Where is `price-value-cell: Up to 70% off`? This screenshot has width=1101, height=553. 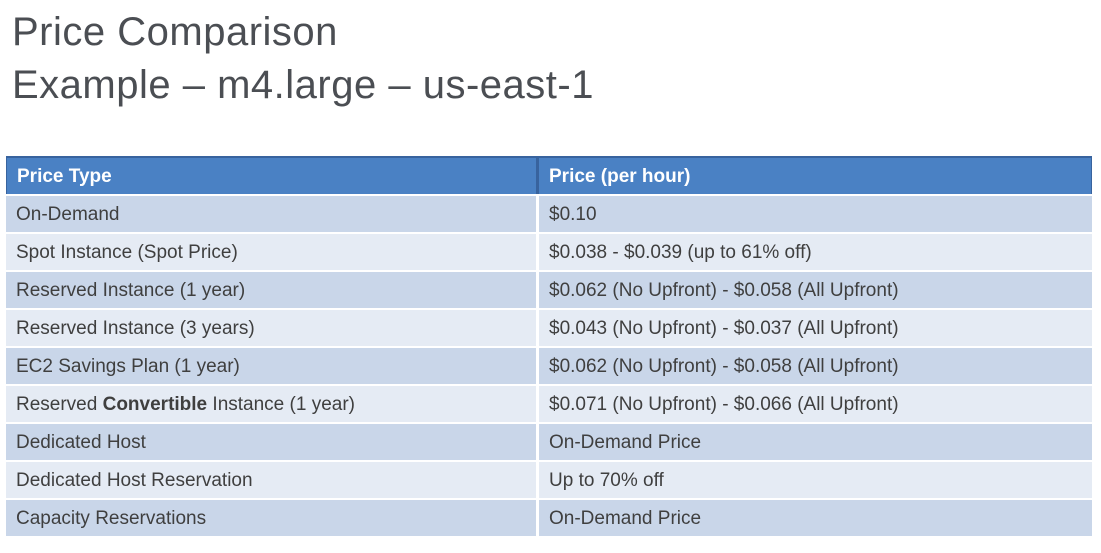
price-value-cell: Up to 70% off is located at coordinates (815, 480).